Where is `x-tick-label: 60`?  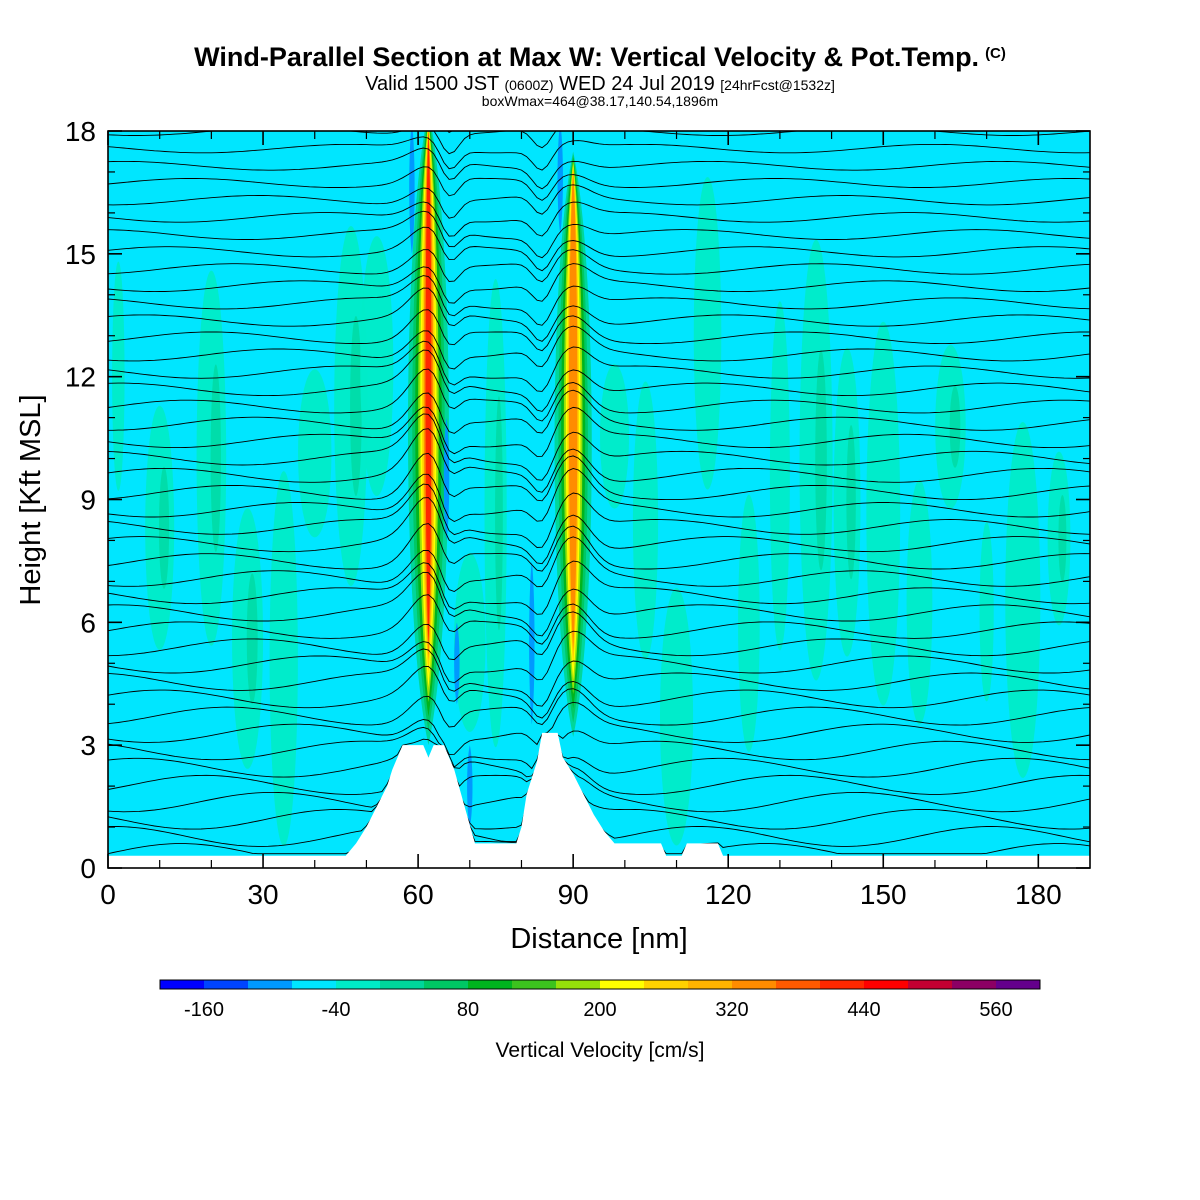
x-tick-label: 60 is located at coordinates (418, 894).